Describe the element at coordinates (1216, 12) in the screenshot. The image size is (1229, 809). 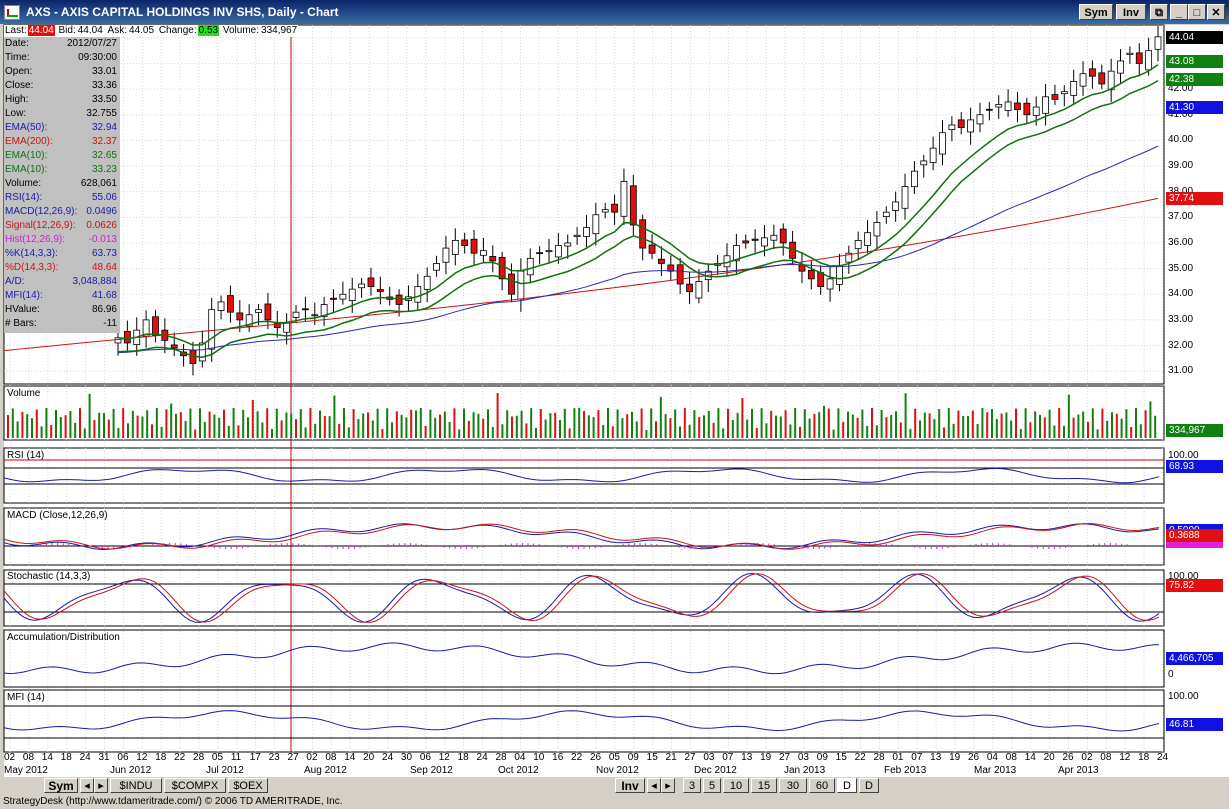
I see `close-icon: ✕` at that location.